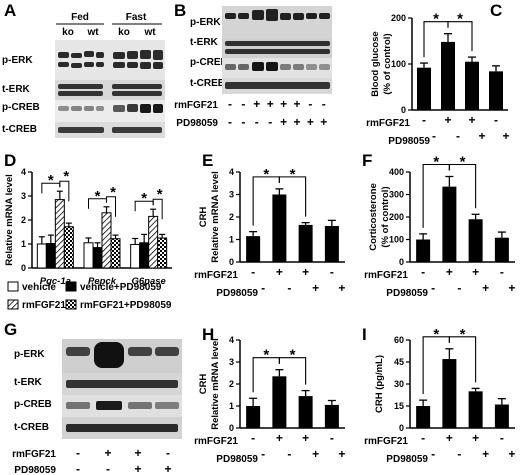  What do you see at coordinates (126, 305) in the screenshot?
I see `legend-label: rmFGF21+PD98059` at bounding box center [126, 305].